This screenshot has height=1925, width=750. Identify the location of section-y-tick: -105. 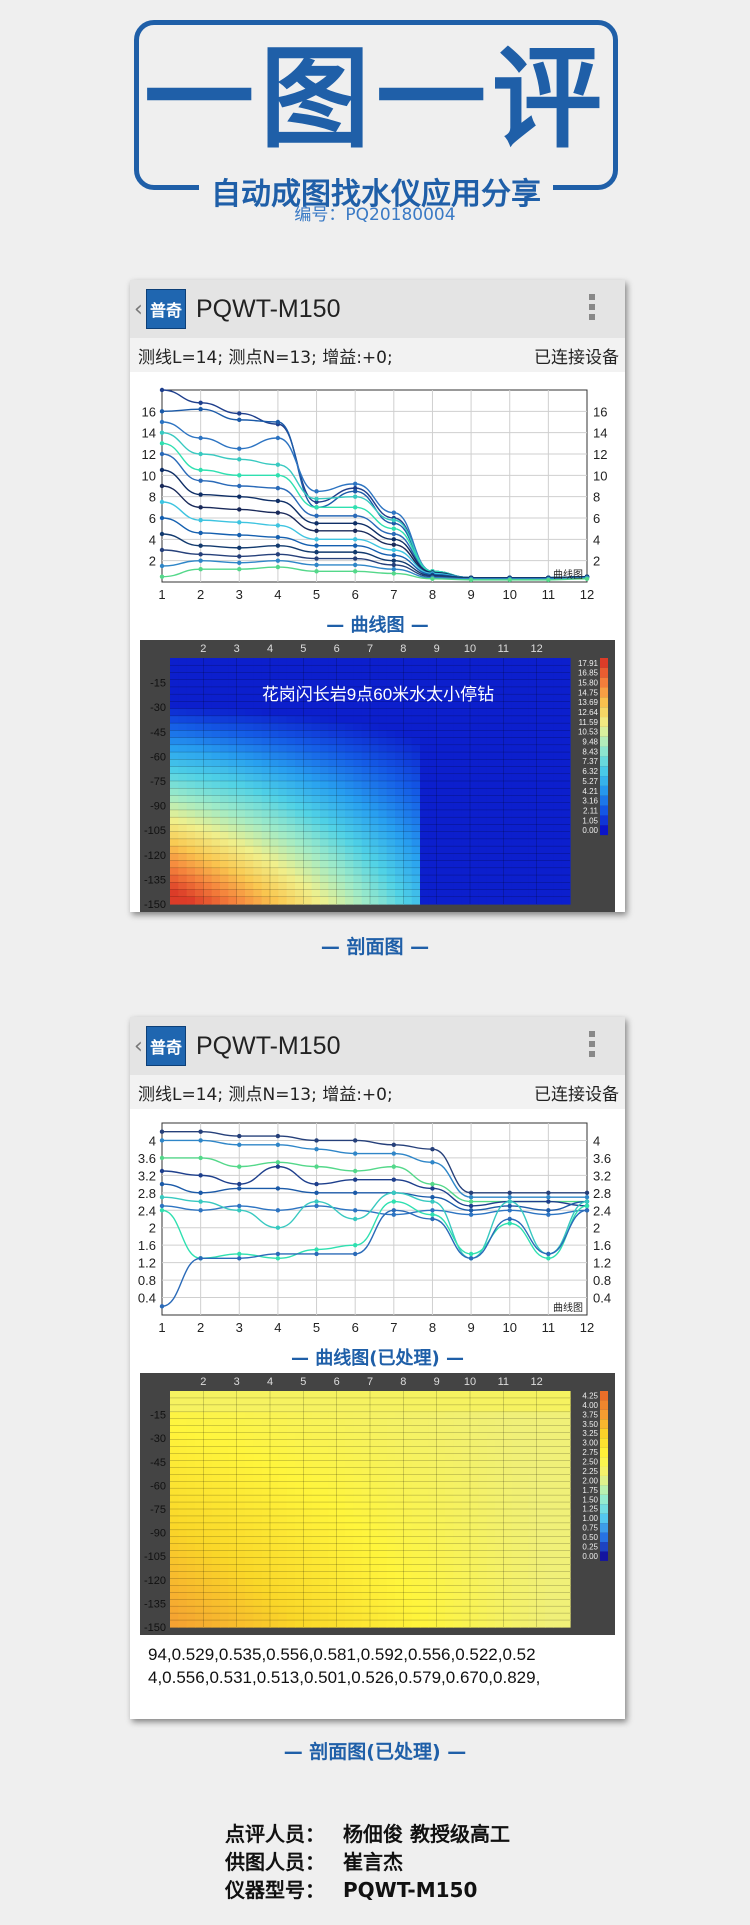
(155, 831).